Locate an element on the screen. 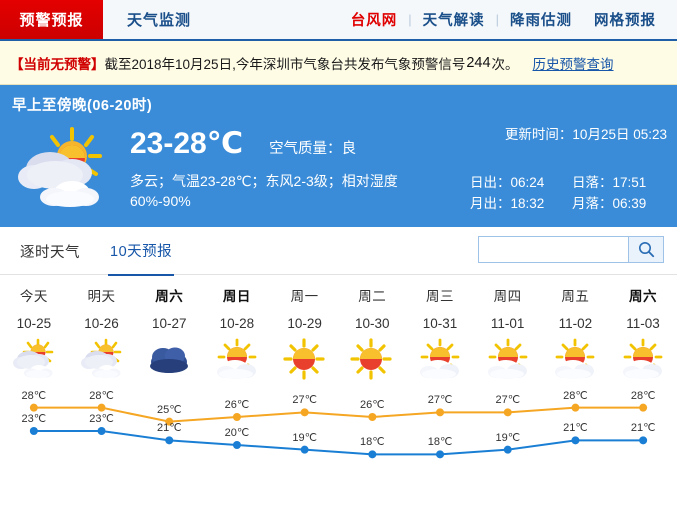 The image size is (677, 513). panel-astro-info: 日出：06:24 日落：17:51 月出：18:32 月落：06:39 is located at coordinates (570, 194).